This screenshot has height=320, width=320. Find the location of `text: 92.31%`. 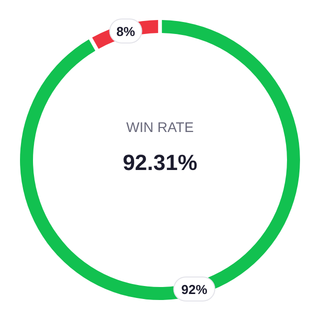

text: 92.31% is located at coordinates (160, 162).